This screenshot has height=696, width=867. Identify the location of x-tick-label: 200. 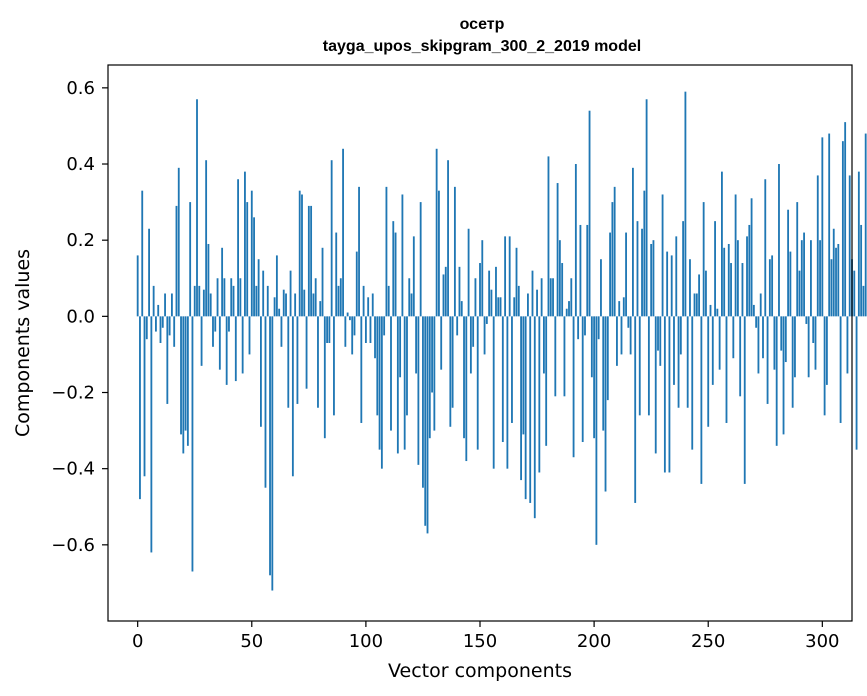
(594, 641).